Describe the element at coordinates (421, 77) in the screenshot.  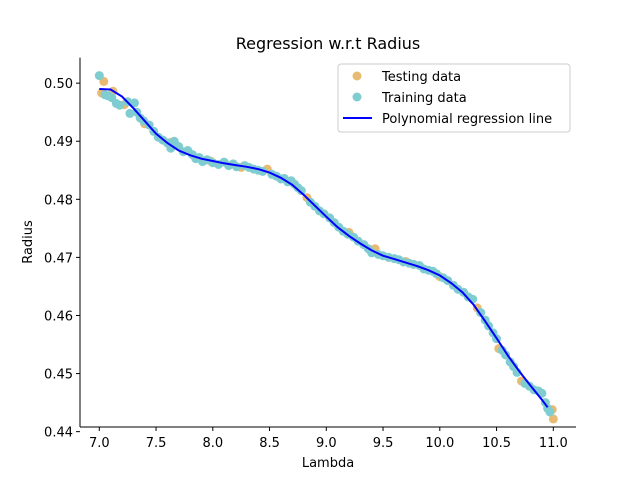
I see `legend-label-testing: Testing data` at that location.